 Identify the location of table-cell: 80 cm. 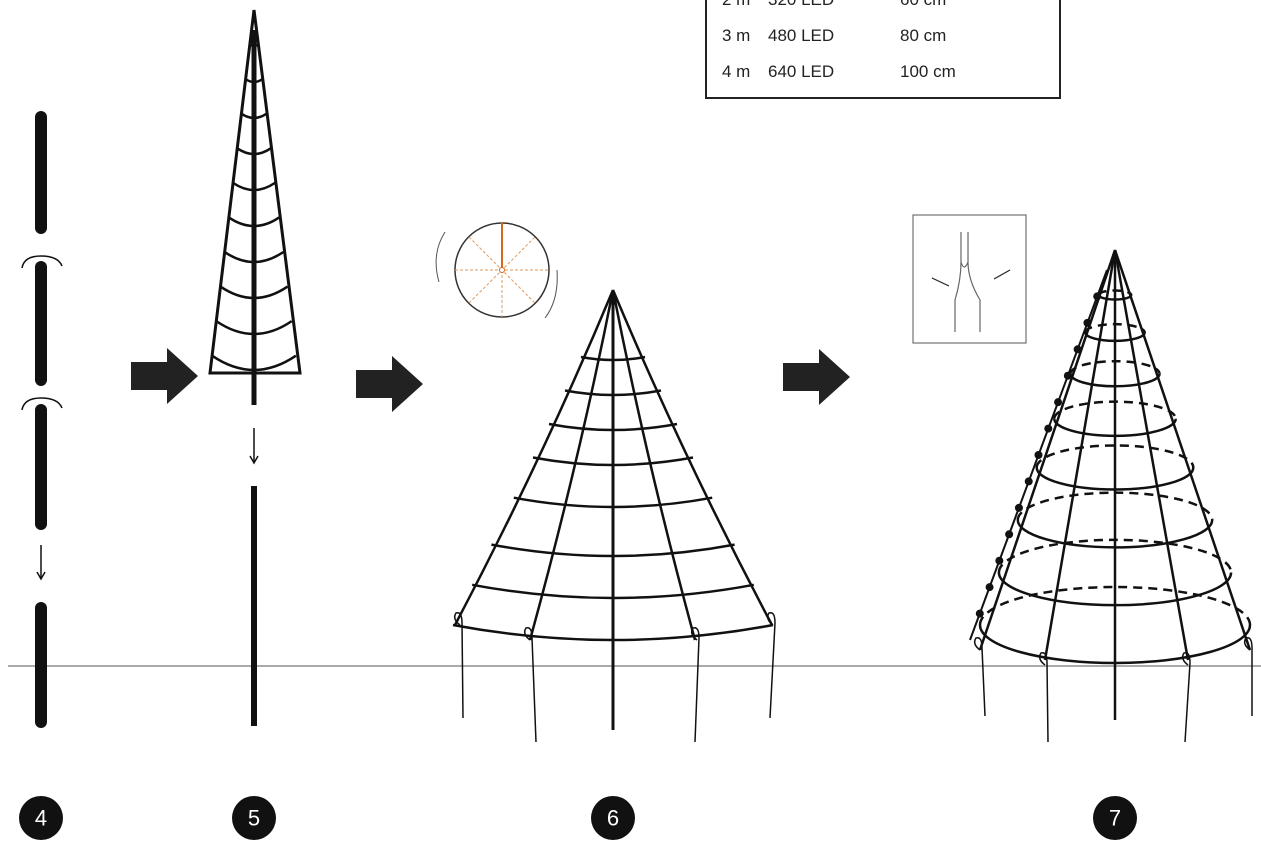
(923, 35).